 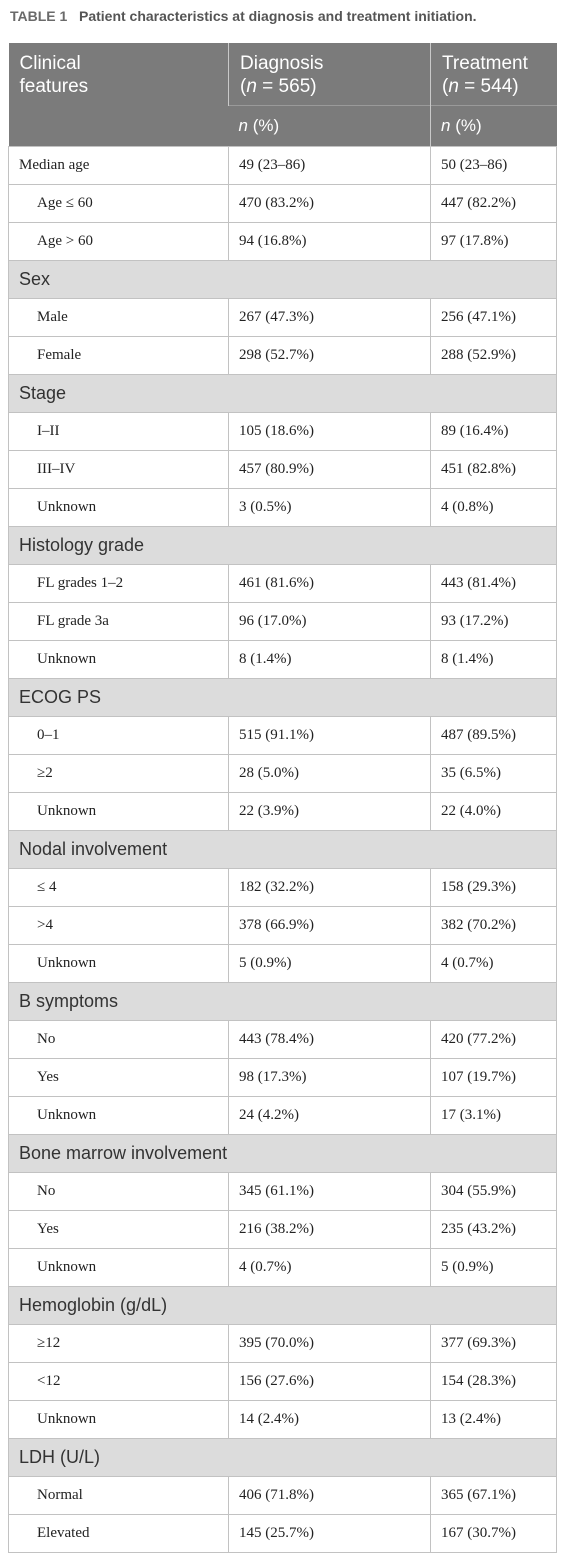 I want to click on table-row: Yes 98 (17.3%) 107 (19.7%), so click(x=282, y=1077).